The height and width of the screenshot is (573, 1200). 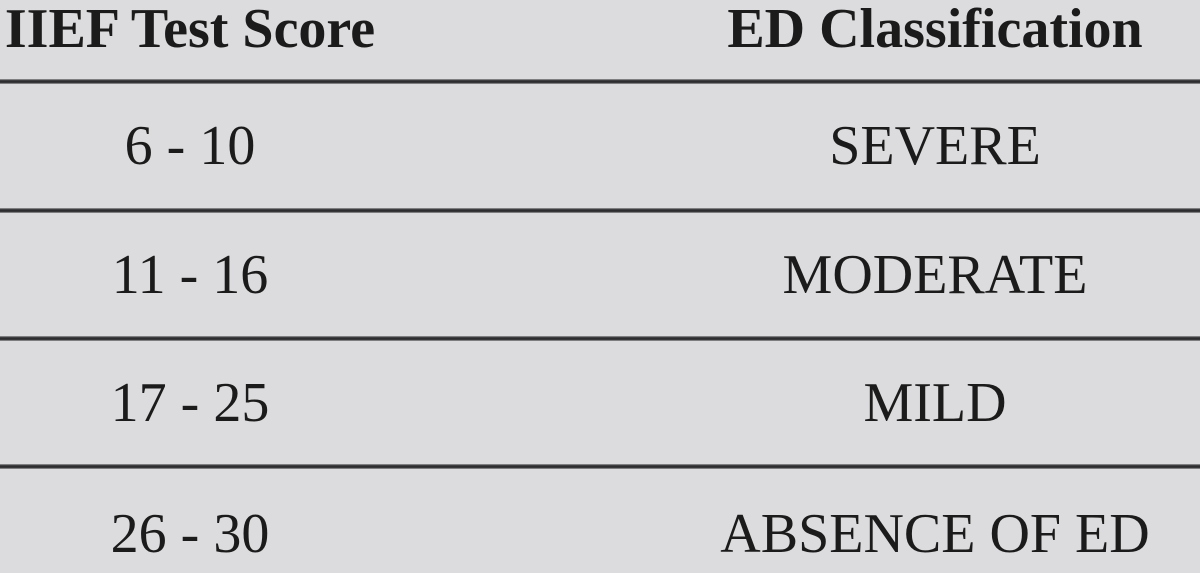 I want to click on score-cell: 11 - 16, so click(x=190, y=274).